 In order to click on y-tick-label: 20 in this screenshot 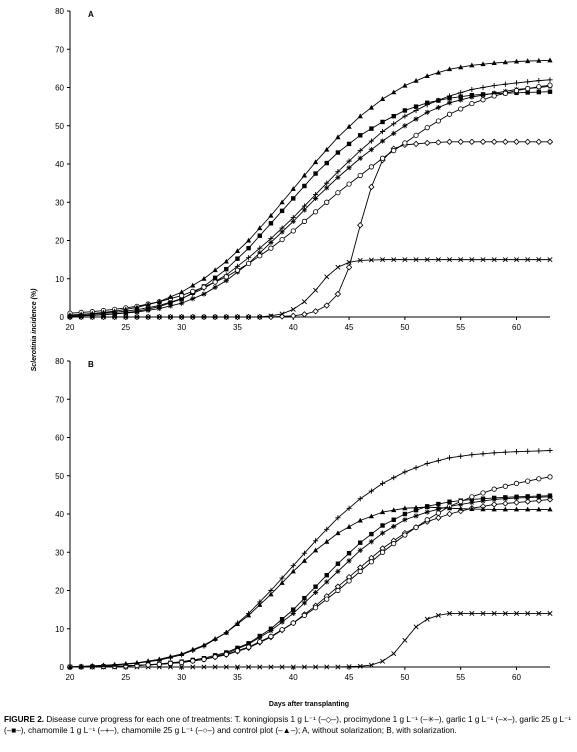, I will do `click(59, 241)`.